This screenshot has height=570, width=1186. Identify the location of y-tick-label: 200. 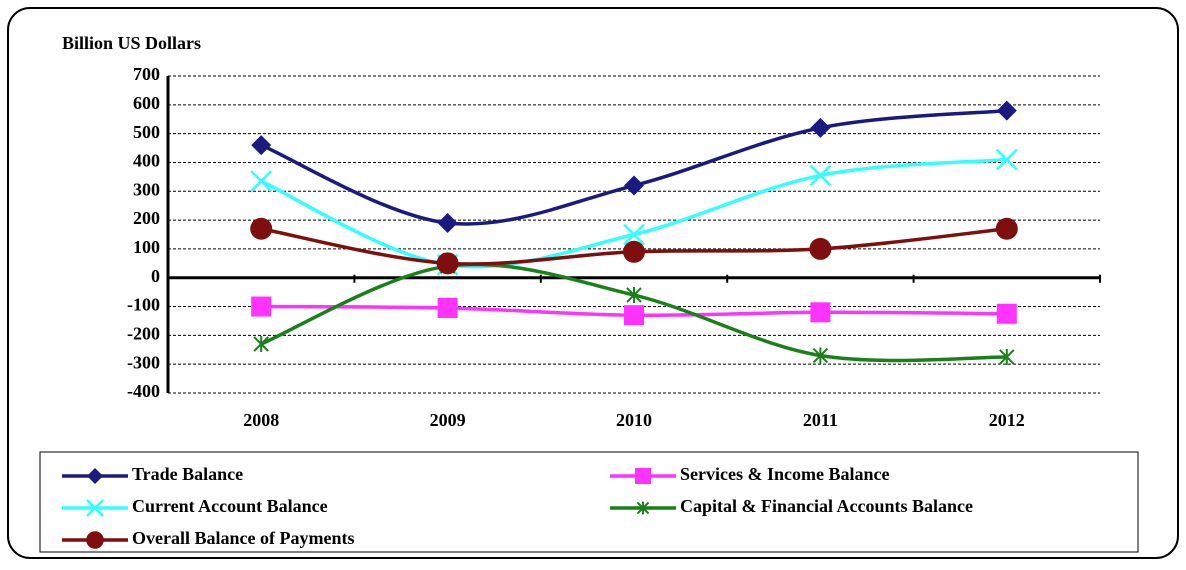
(146, 218).